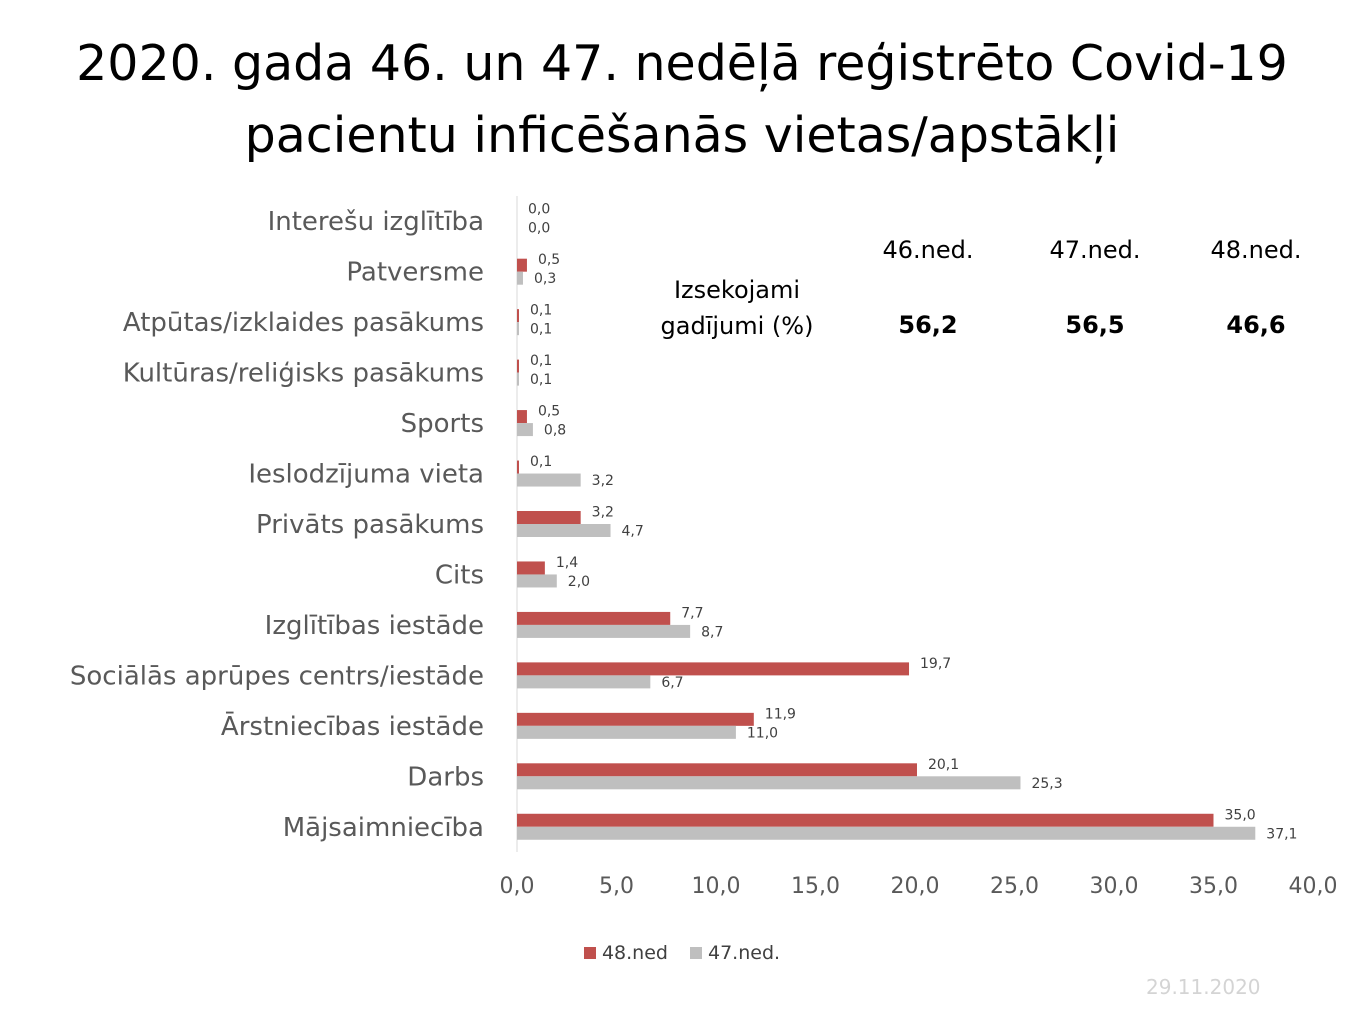  Describe the element at coordinates (915, 886) in the screenshot. I see `x-tick-label: 20,0` at that location.